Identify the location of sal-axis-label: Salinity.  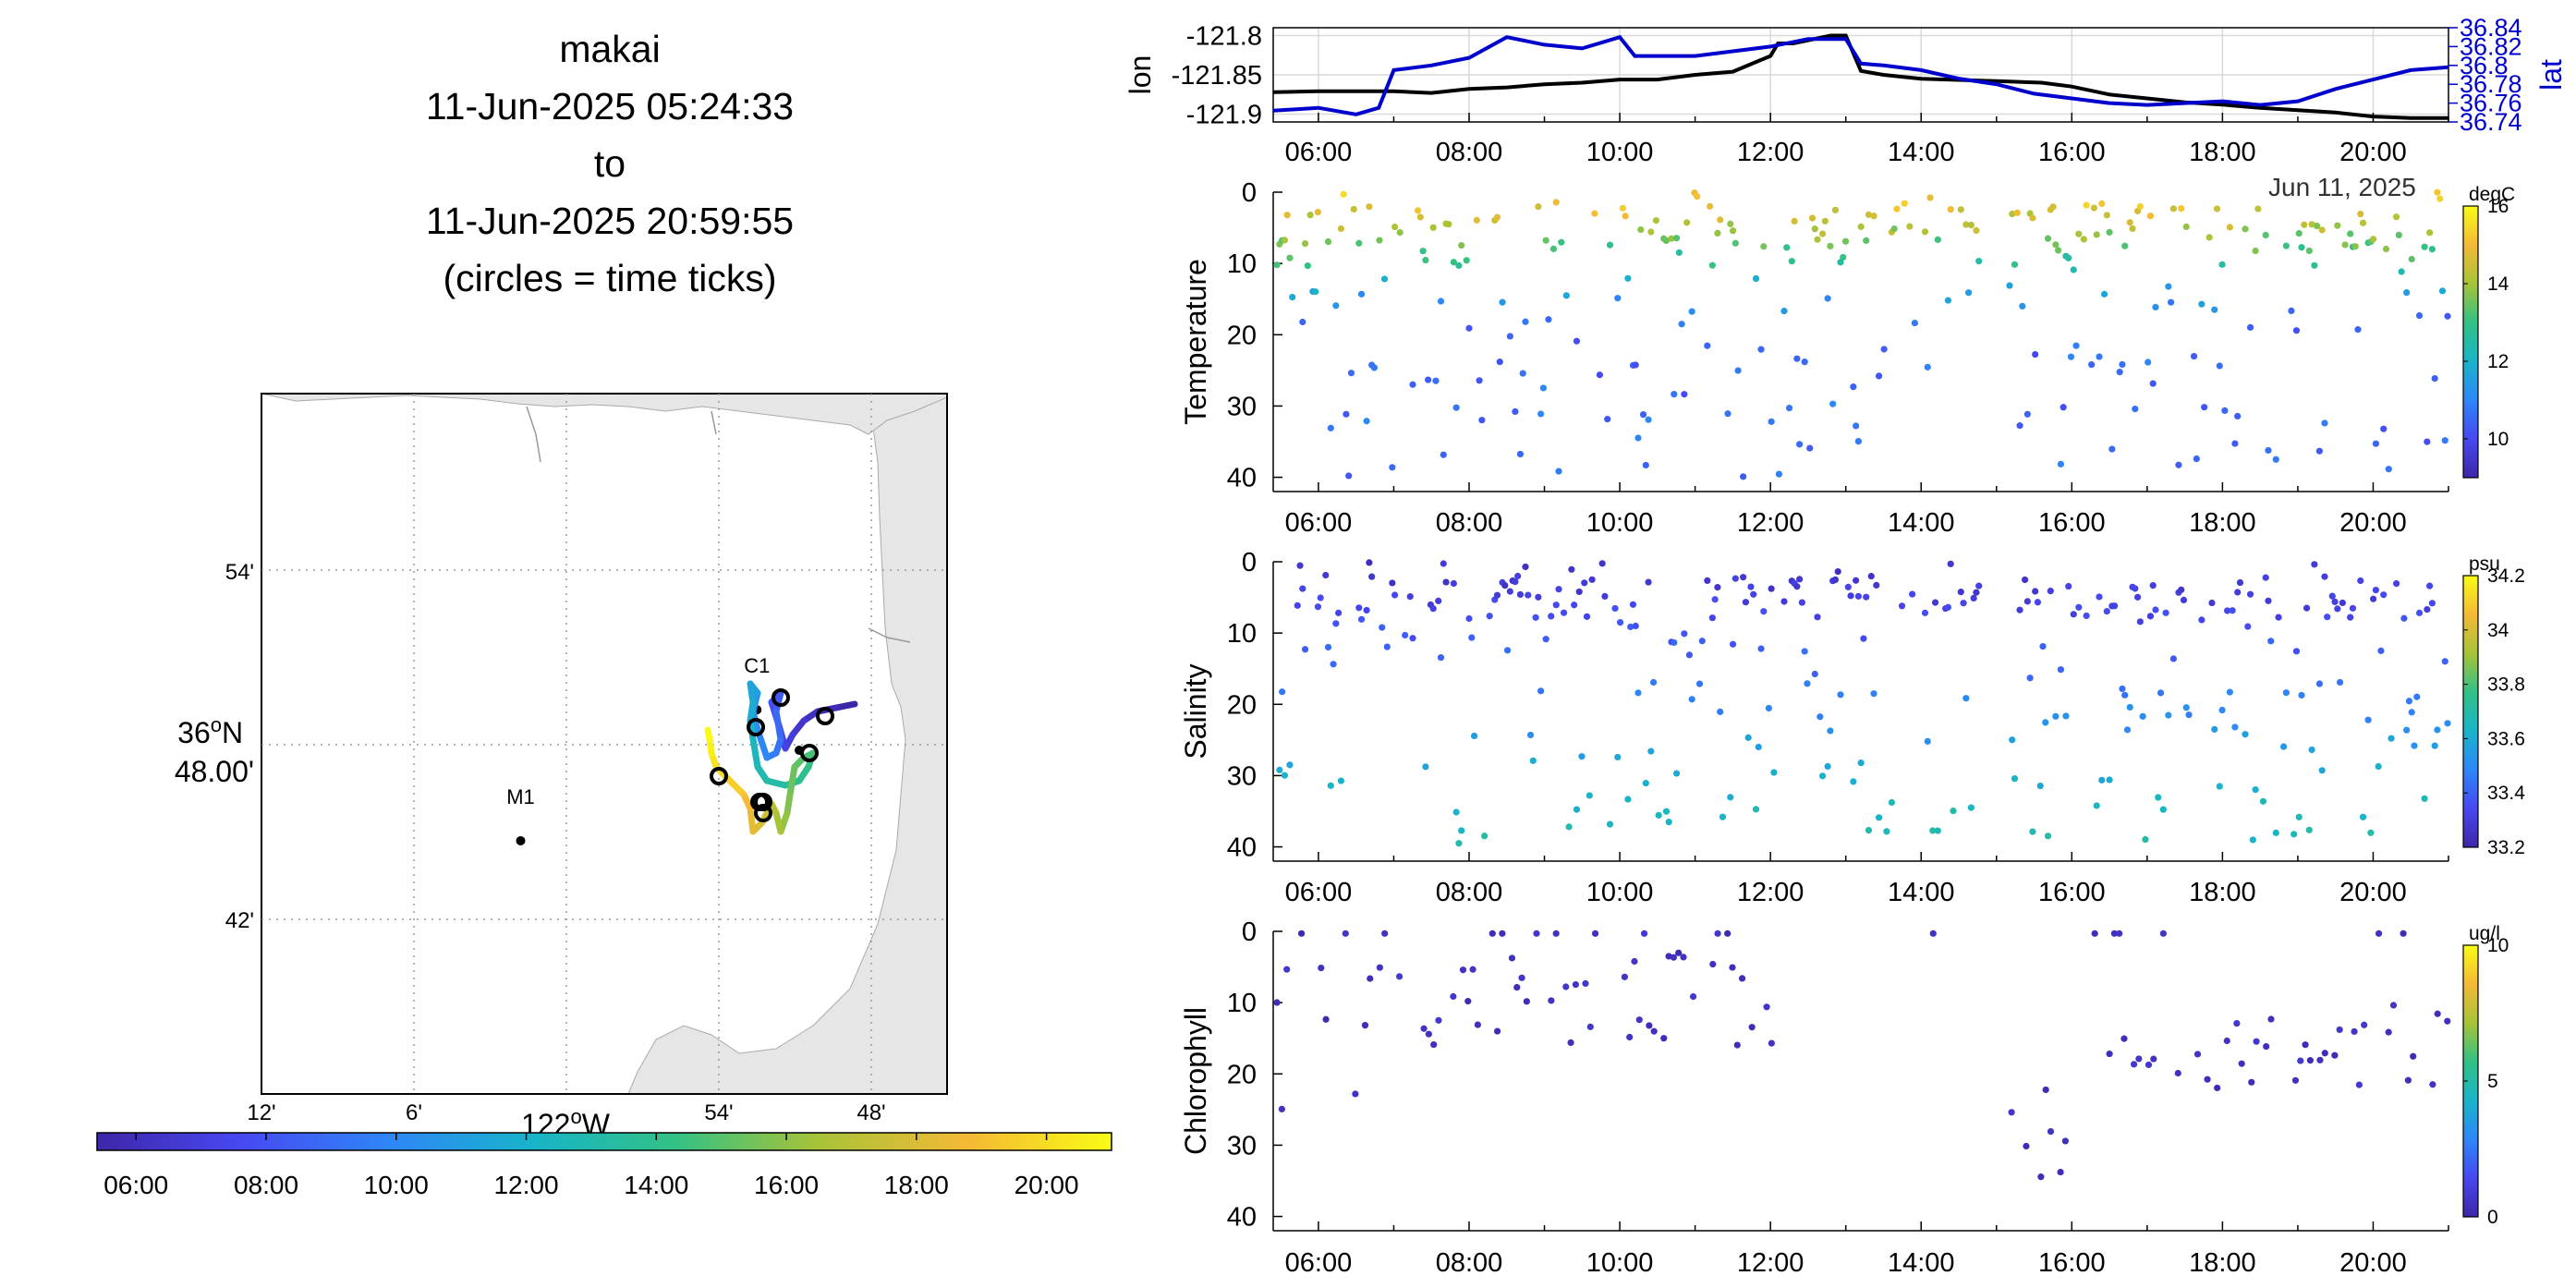
(1195, 711).